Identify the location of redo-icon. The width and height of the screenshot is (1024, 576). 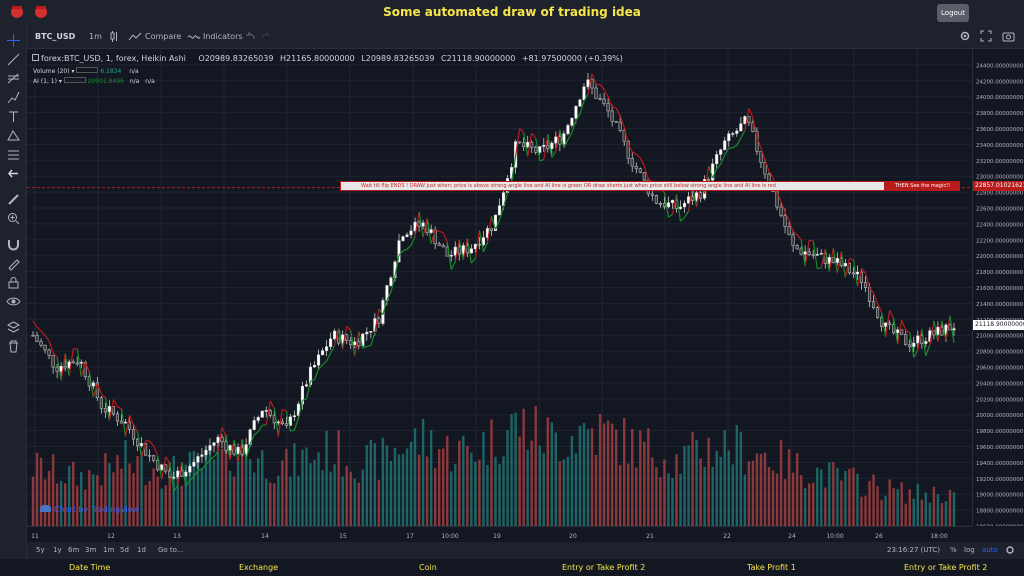
(266, 36).